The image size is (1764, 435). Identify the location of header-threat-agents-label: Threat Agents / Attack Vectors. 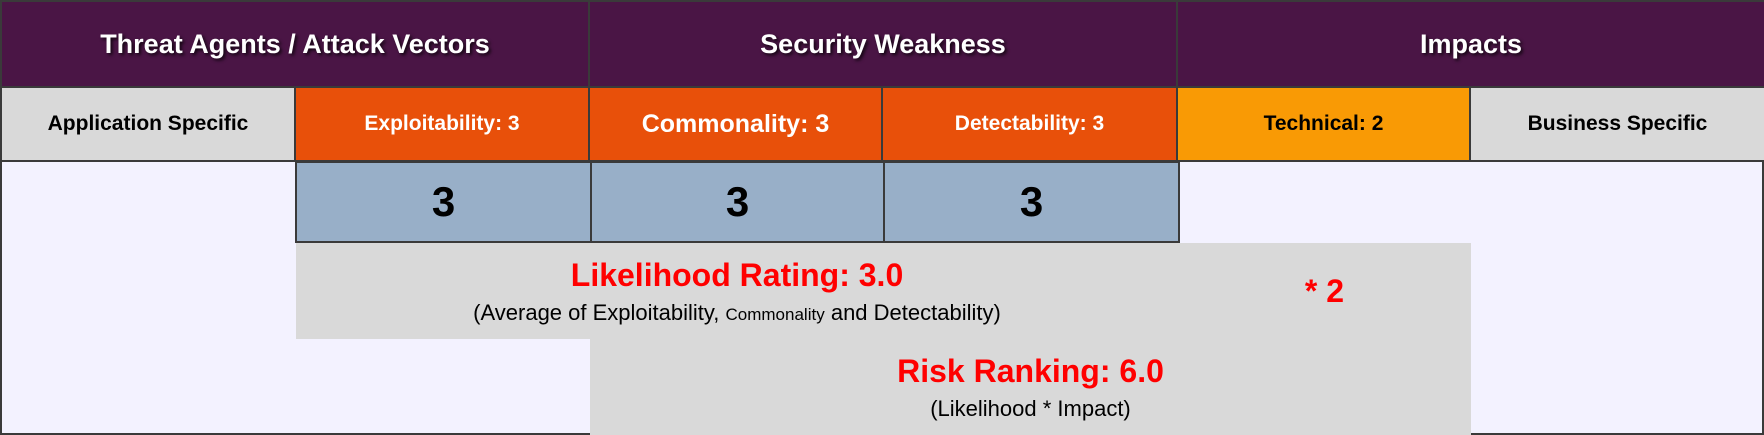
(295, 43).